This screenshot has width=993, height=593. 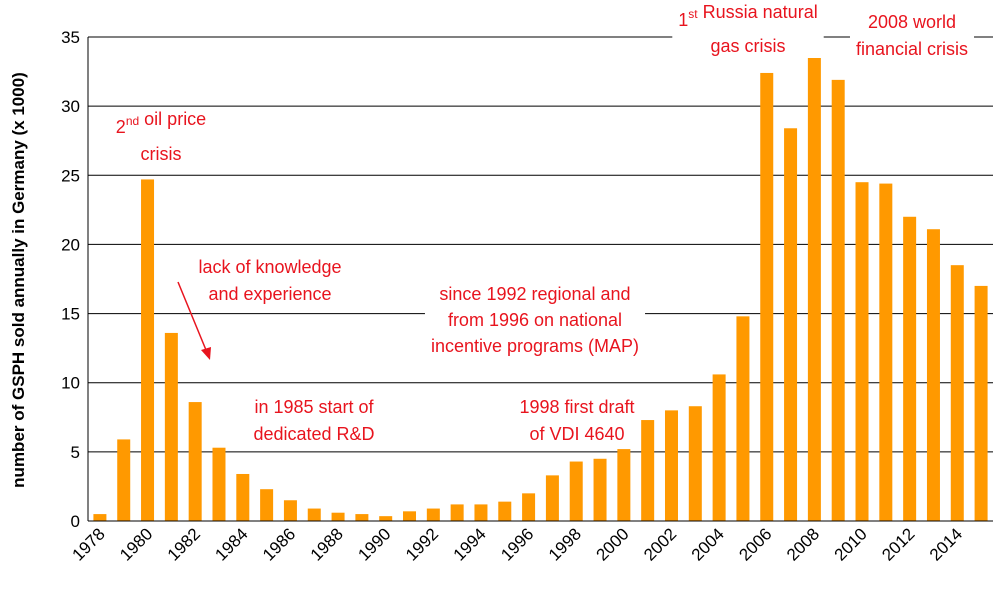 I want to click on y-tick-label: 30, so click(x=70, y=106).